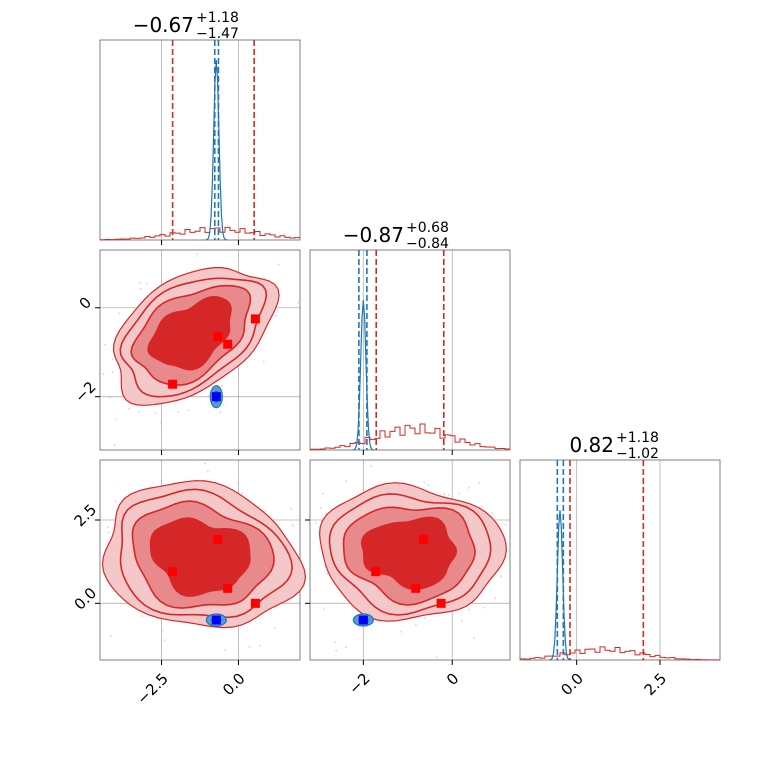 This screenshot has height=760, width=760. What do you see at coordinates (373, 235) in the screenshot?
I see `title-value: −0.87` at bounding box center [373, 235].